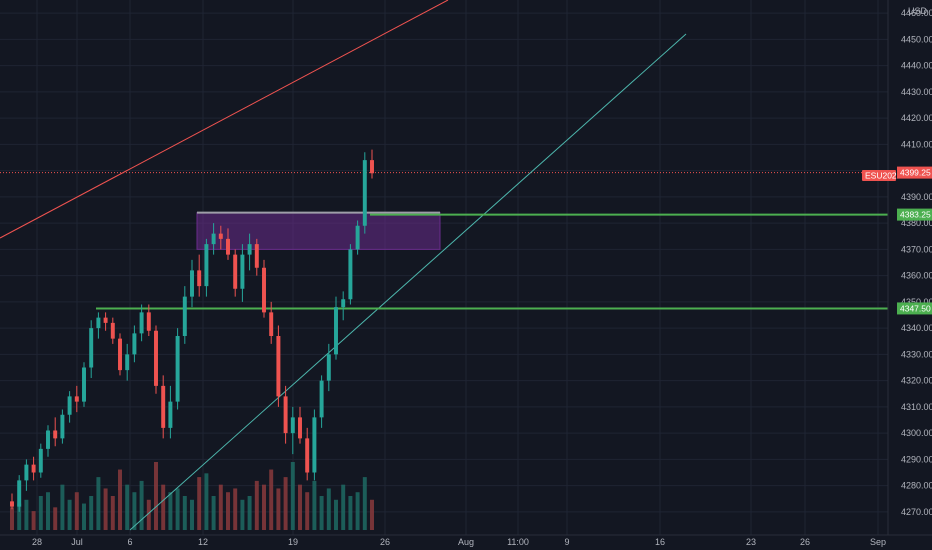  I want to click on price-tick-label: 4460.00, so click(916, 13).